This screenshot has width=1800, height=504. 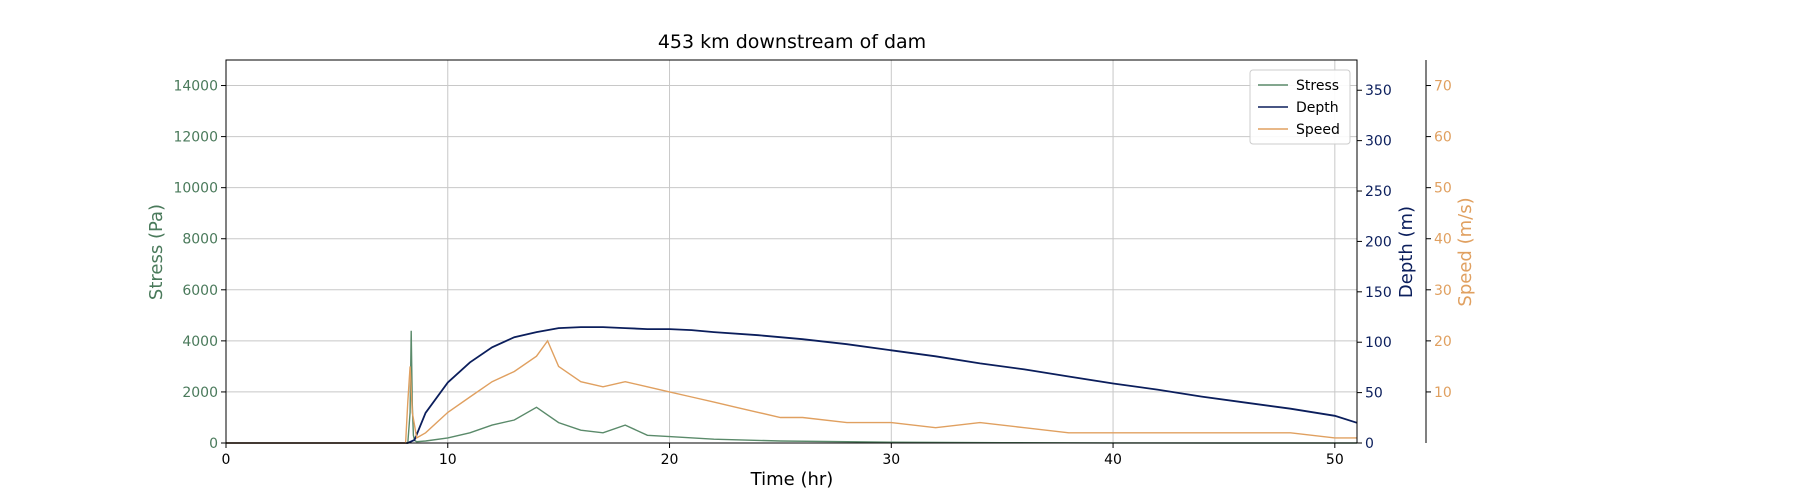 What do you see at coordinates (792, 479) in the screenshot?
I see `x-axis-title: Time (hr)` at bounding box center [792, 479].